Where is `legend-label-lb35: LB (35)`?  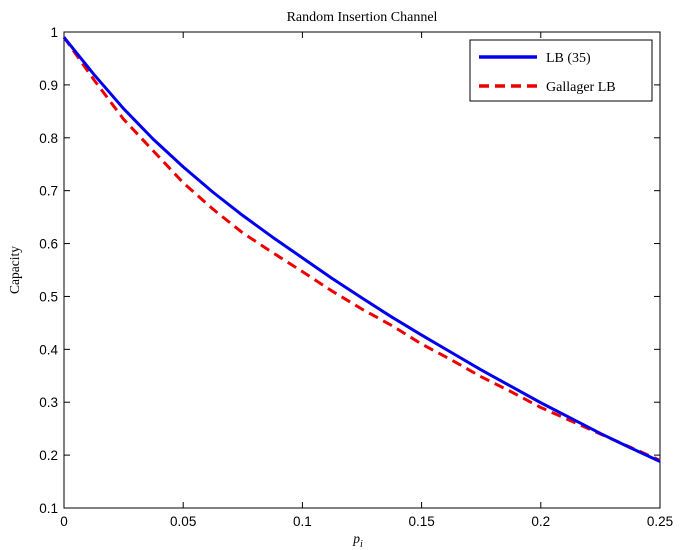
legend-label-lb35: LB (35) is located at coordinates (568, 58).